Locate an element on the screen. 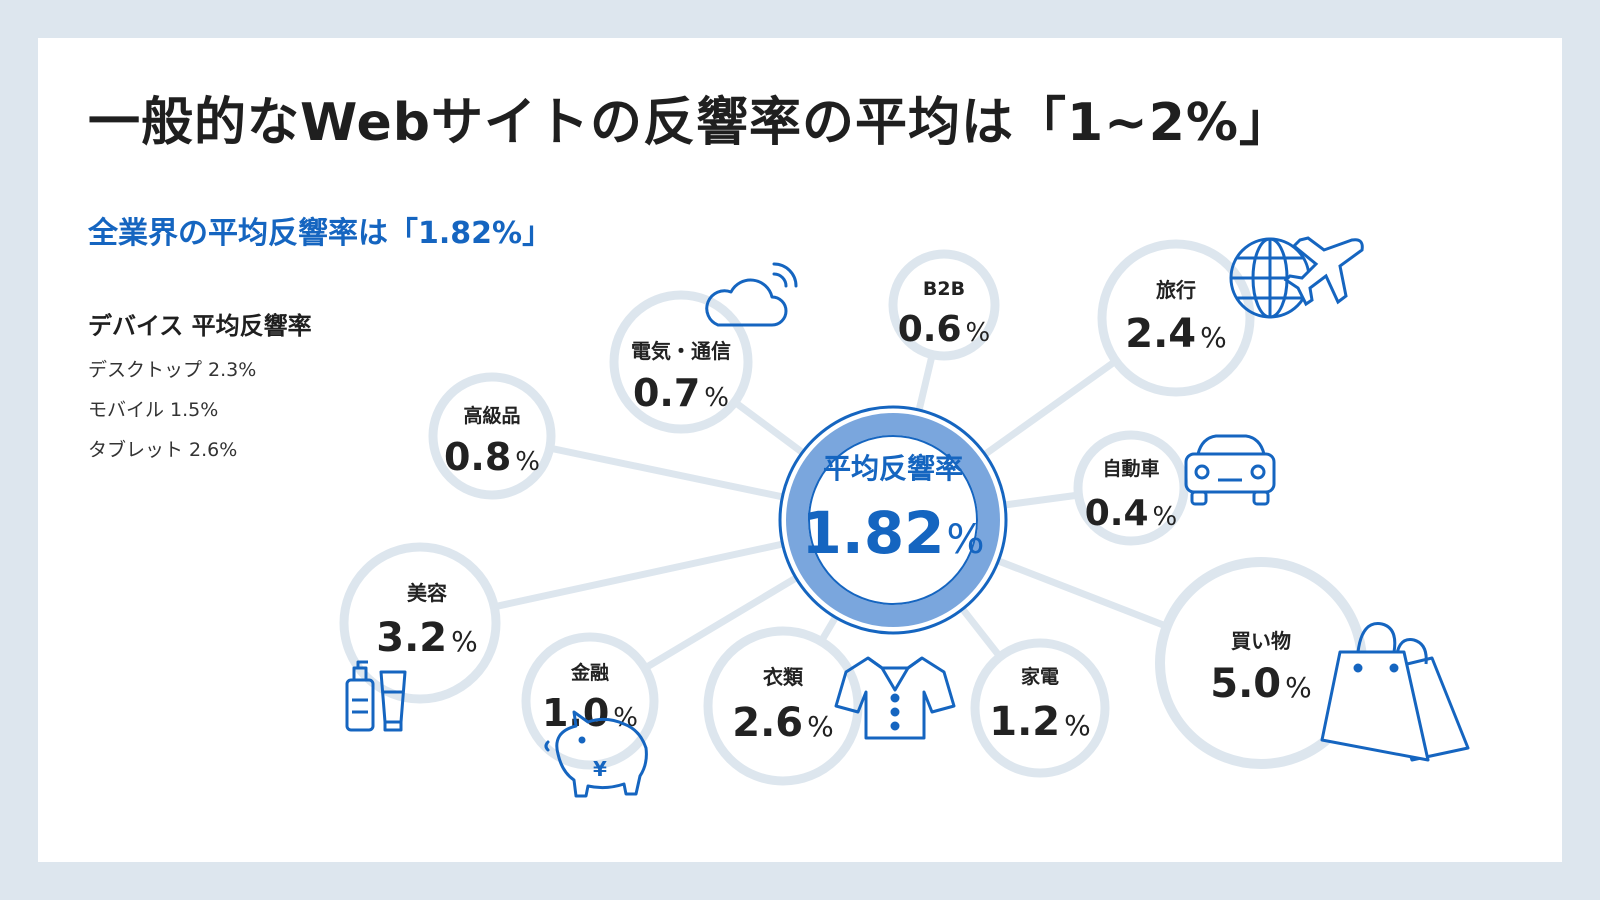  node-telecom: 電気・通信 0.7% is located at coordinates (681, 362).